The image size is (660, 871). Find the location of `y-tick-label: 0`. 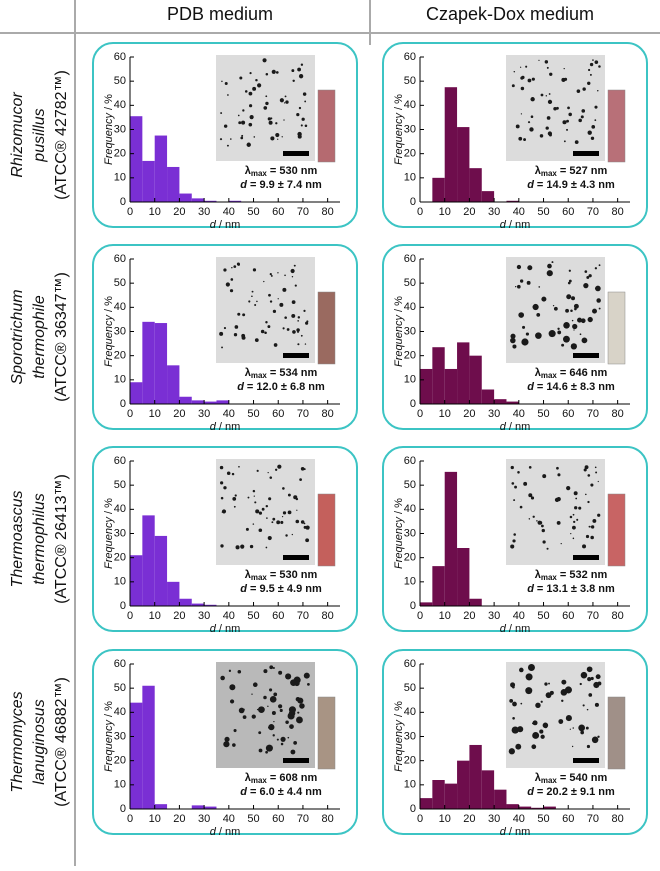

y-tick-label: 0 is located at coordinates (123, 809).